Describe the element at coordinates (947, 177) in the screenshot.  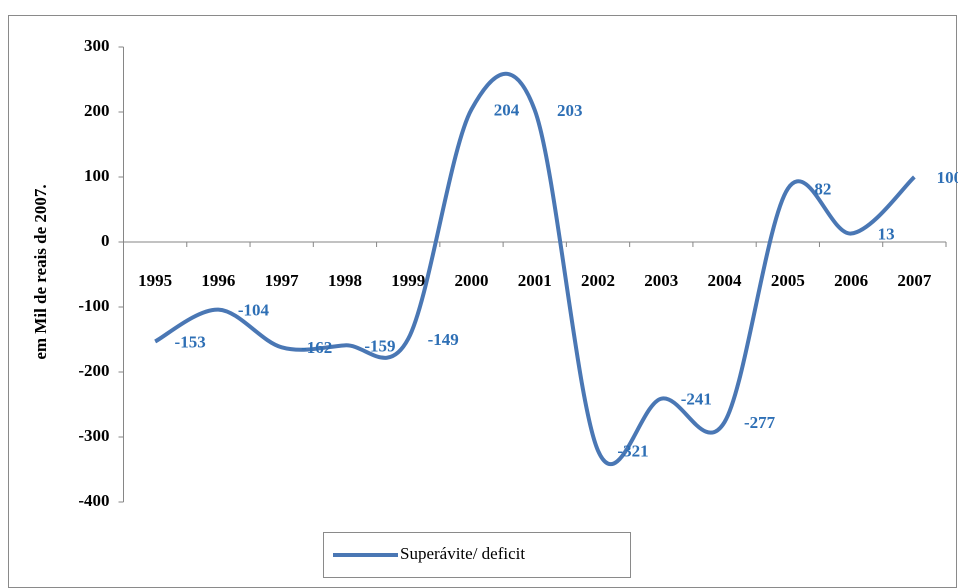
I see `data-label: 100` at that location.